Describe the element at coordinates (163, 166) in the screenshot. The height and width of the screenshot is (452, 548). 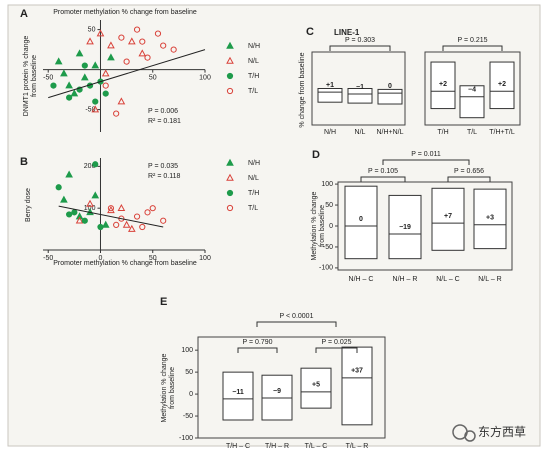
I see `annotation: P = 0.035` at that location.